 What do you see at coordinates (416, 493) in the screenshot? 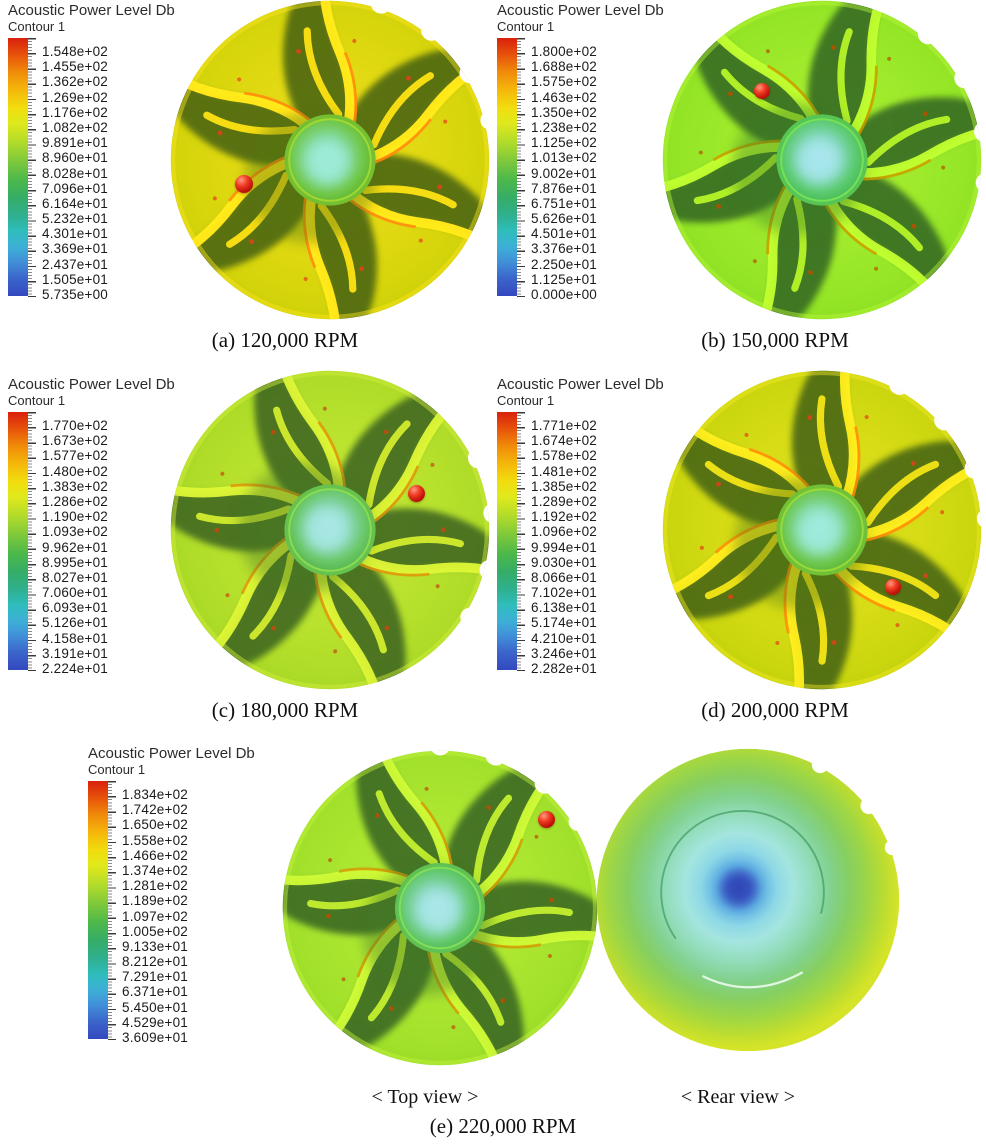
I see `receiver-point-marker-c` at bounding box center [416, 493].